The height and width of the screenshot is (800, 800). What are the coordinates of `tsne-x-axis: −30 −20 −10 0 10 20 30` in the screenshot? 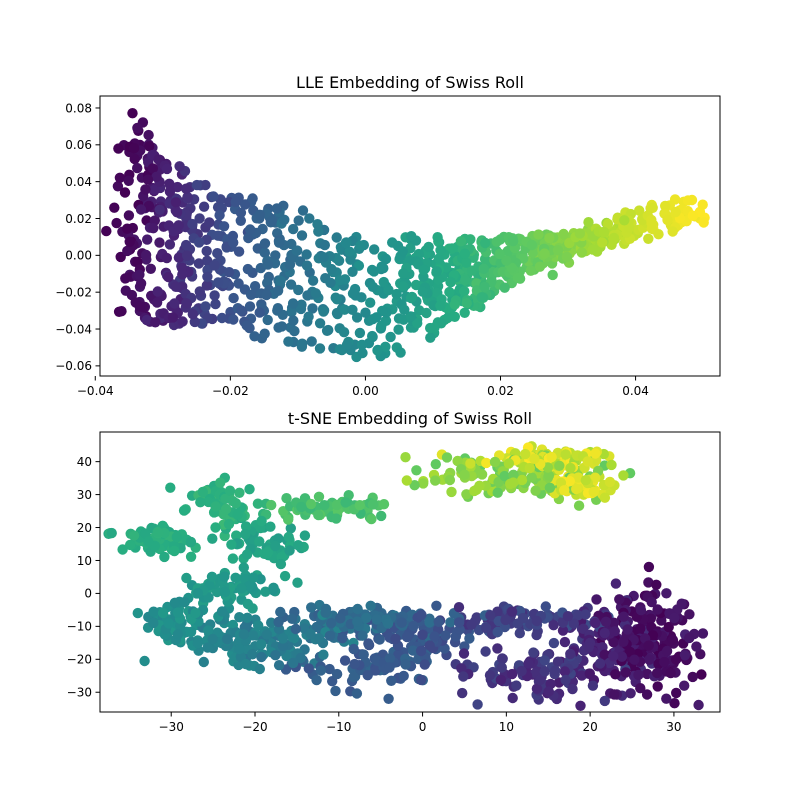 It's located at (420, 723).